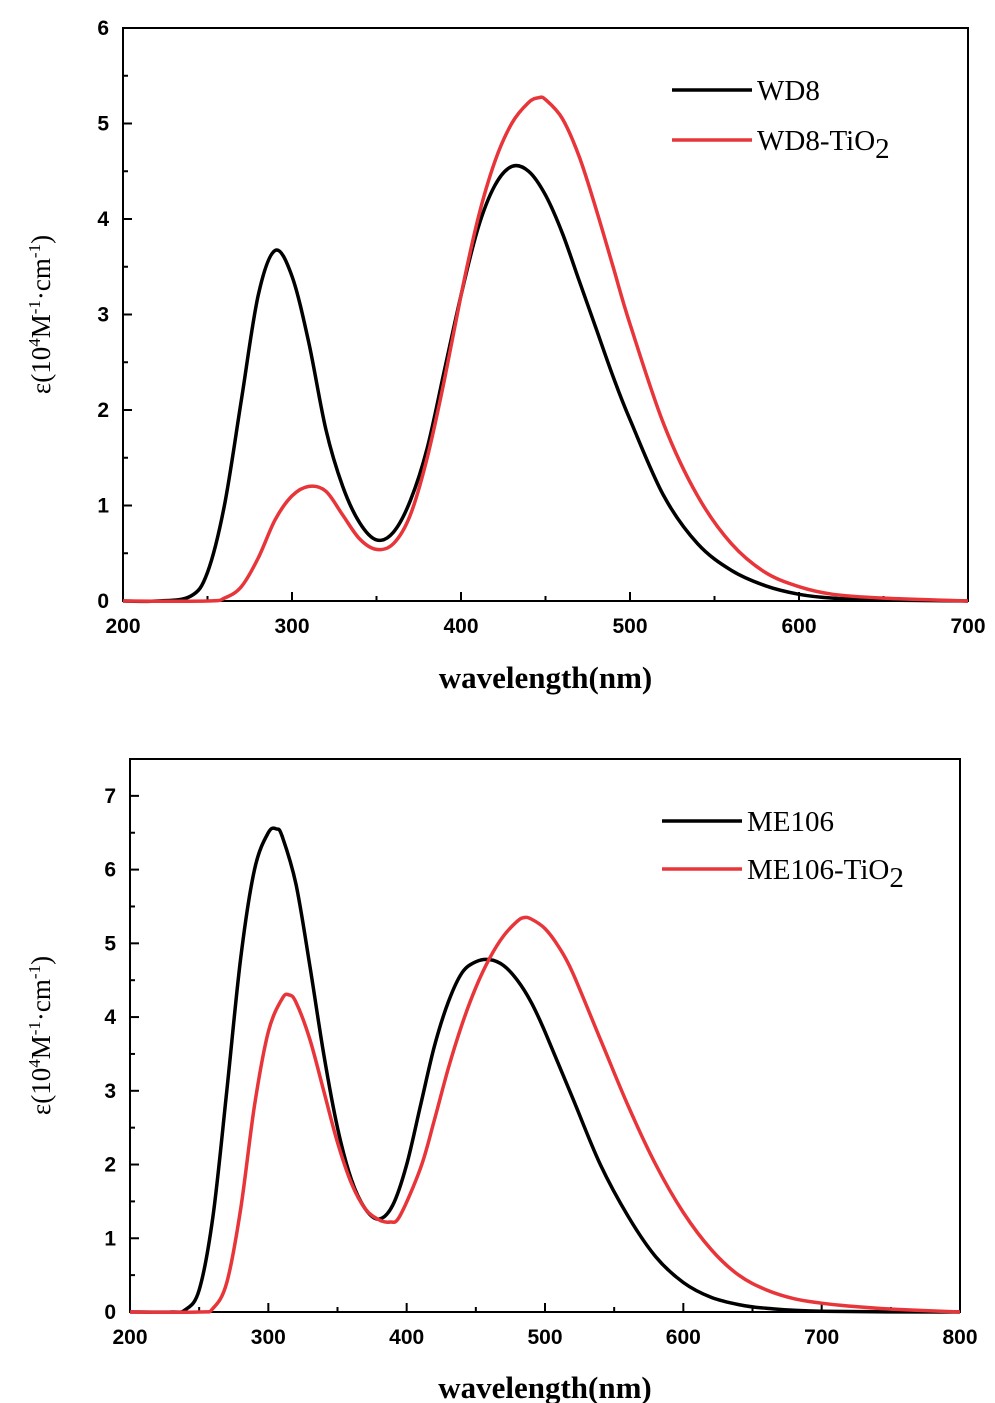  I want to click on legend-label-1: ME106-TiO2, so click(825, 874).